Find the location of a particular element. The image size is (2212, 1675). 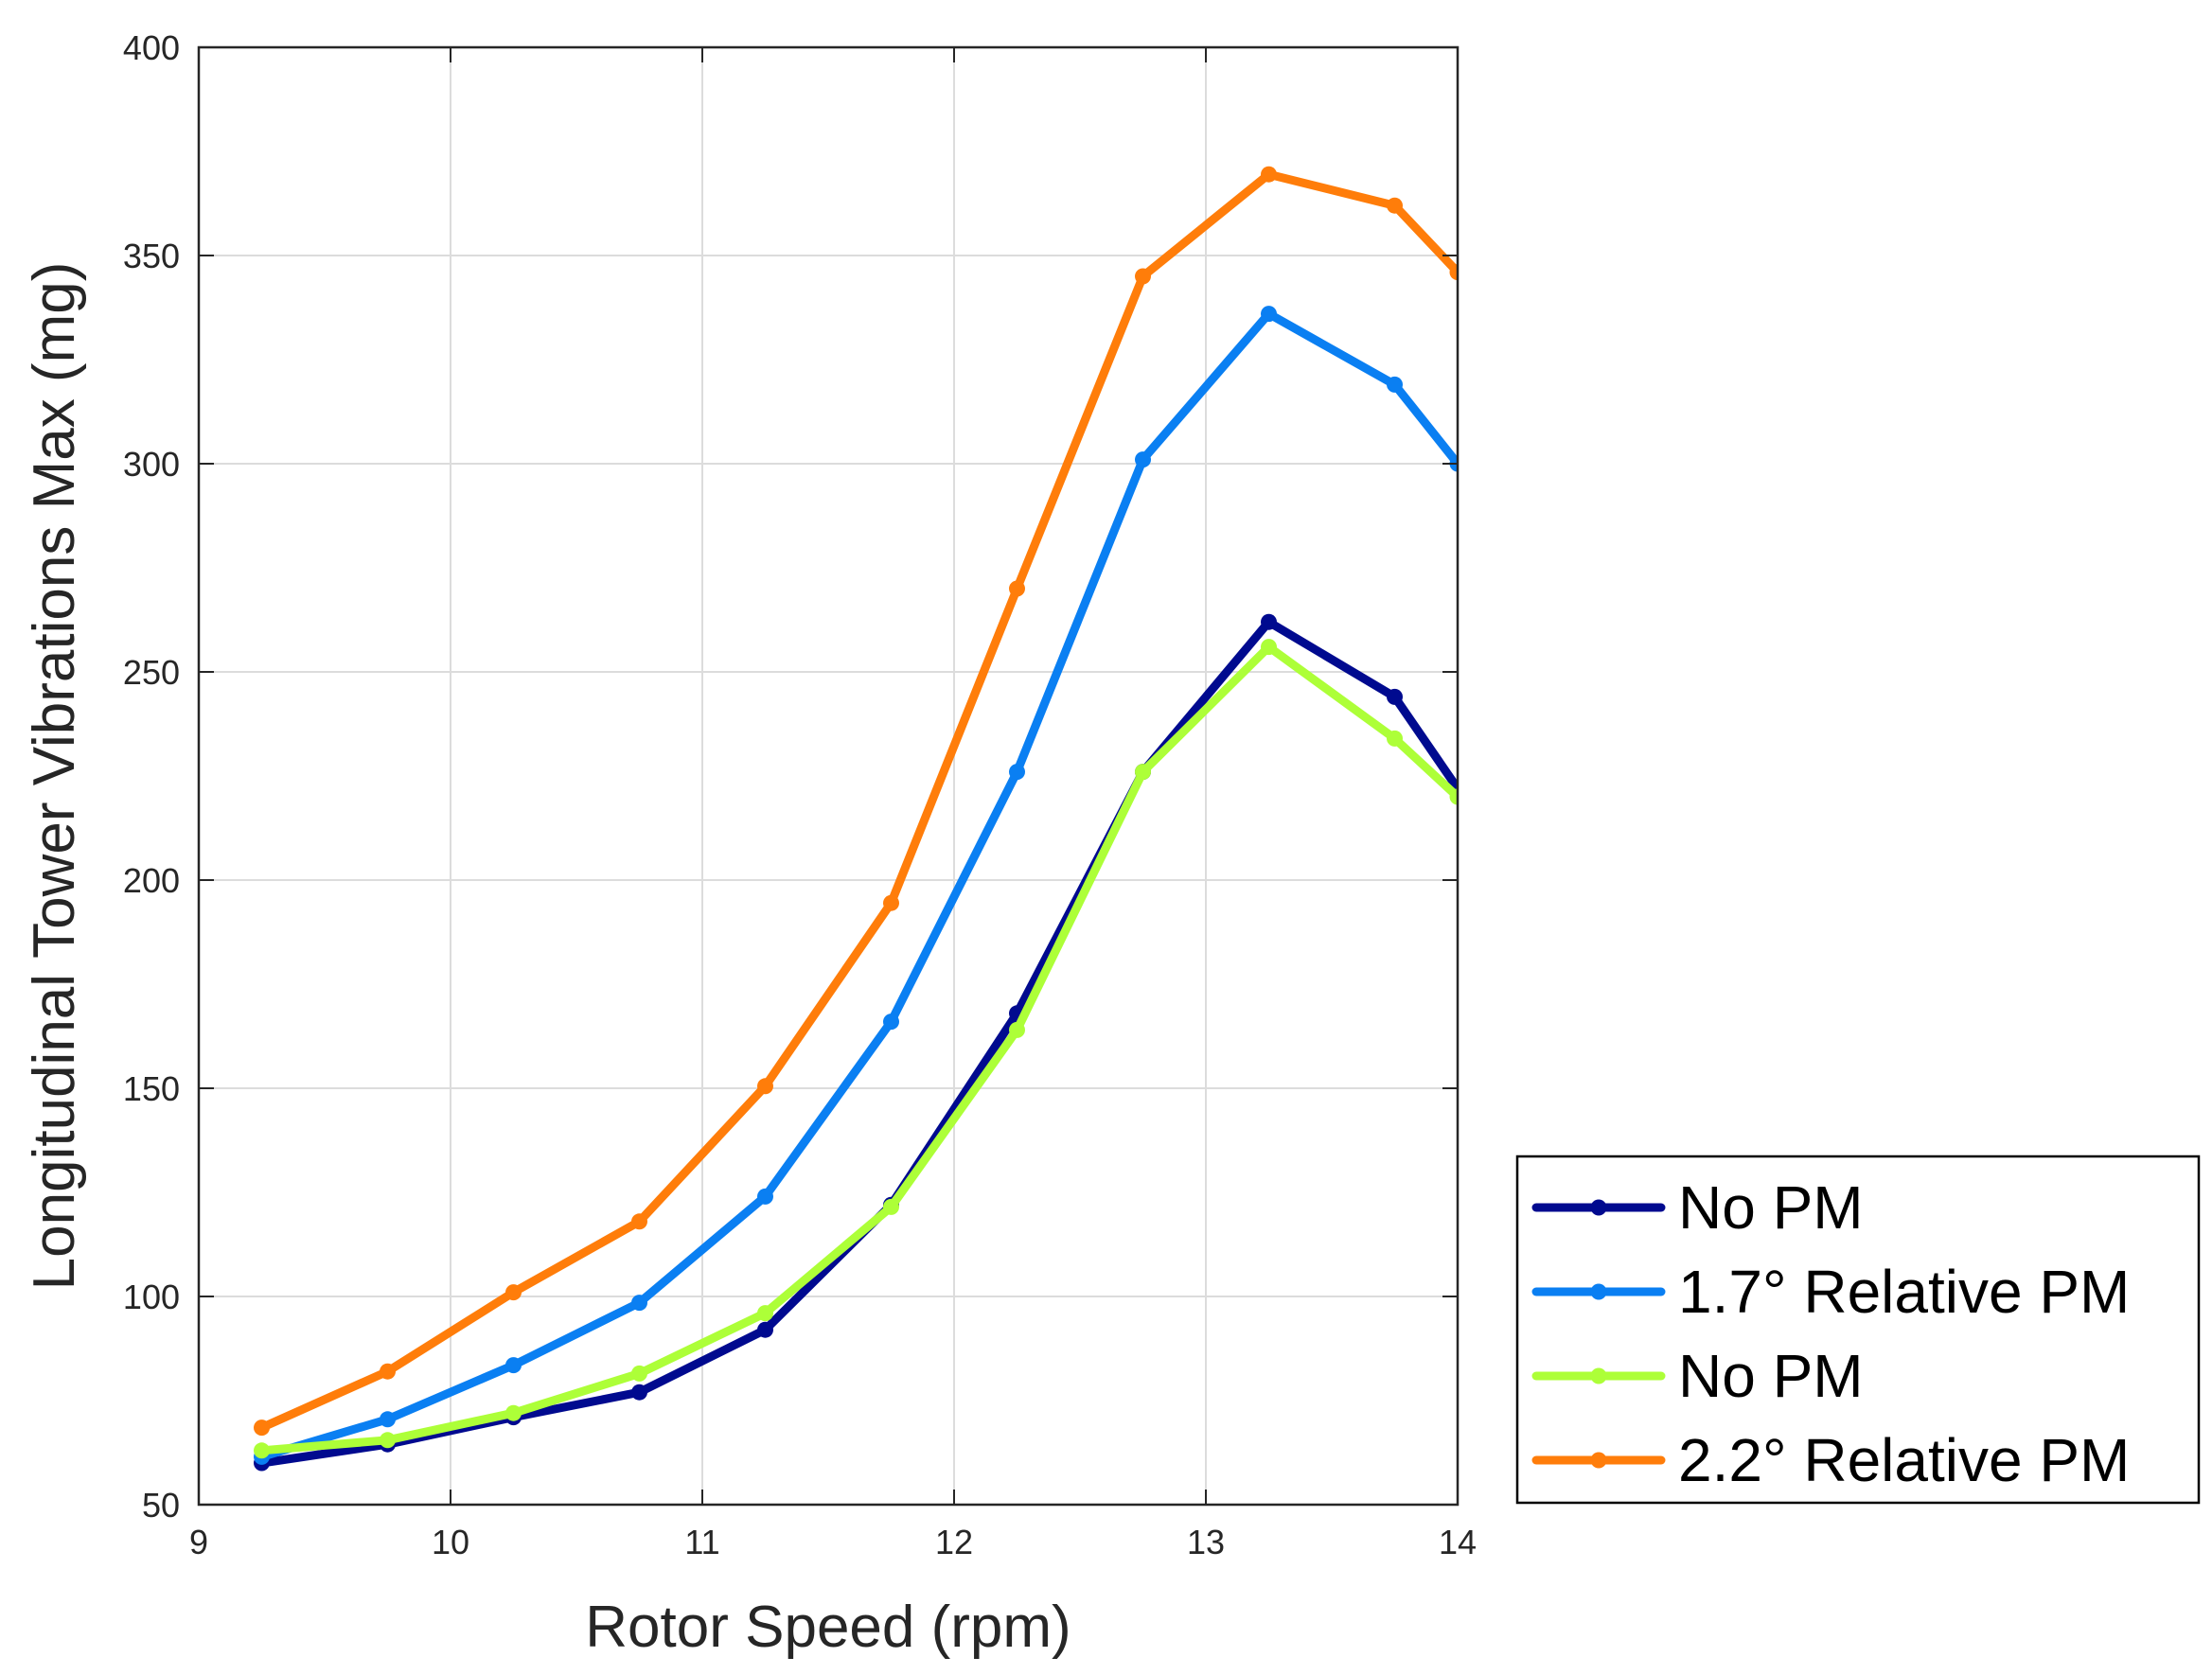

legend-box is located at coordinates (1858, 1330).